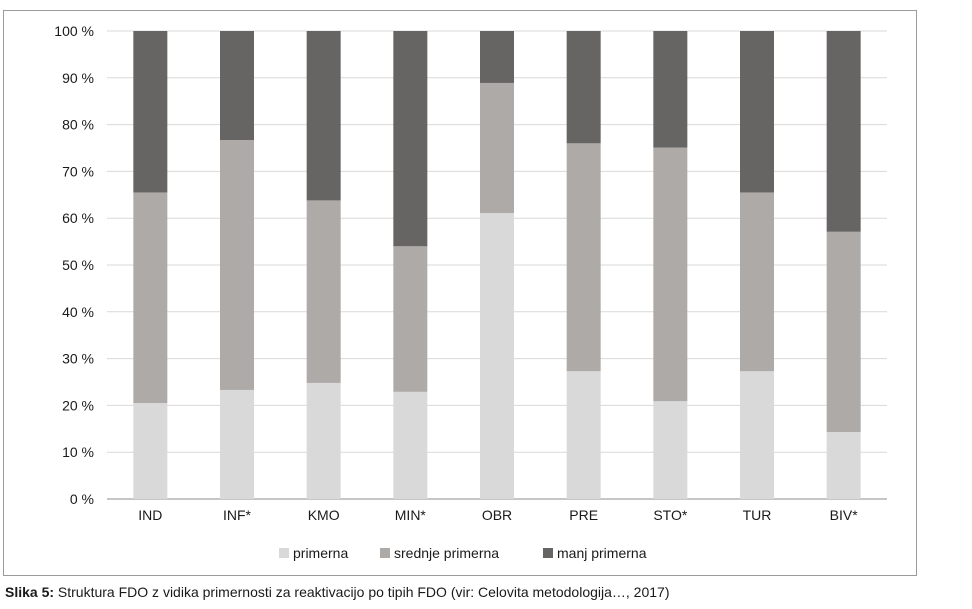  I want to click on x-tick-label: IND, so click(150, 515).